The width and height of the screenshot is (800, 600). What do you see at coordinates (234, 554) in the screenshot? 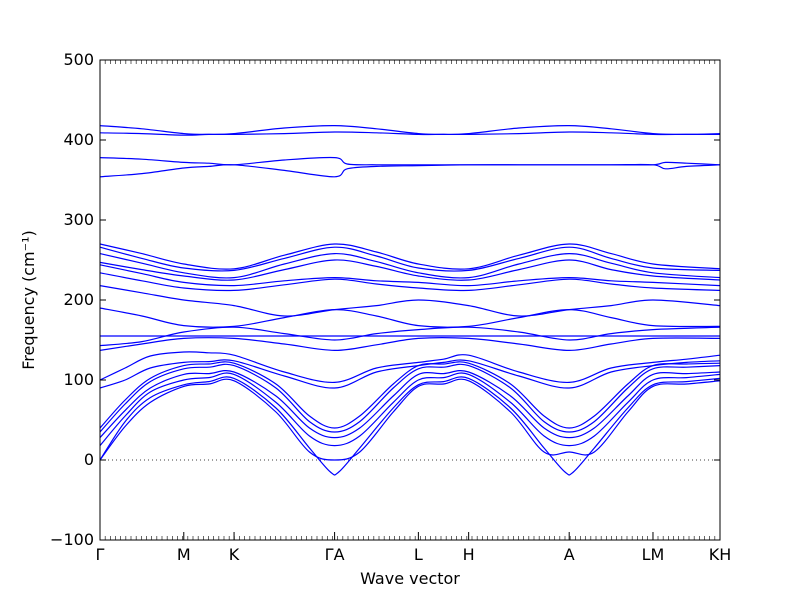
I see `x-tick-label: K` at bounding box center [234, 554].